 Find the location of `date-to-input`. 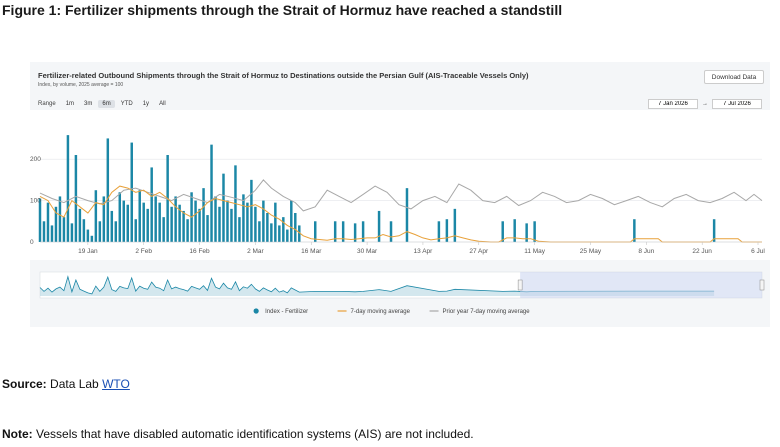

date-to-input is located at coordinates (737, 104).